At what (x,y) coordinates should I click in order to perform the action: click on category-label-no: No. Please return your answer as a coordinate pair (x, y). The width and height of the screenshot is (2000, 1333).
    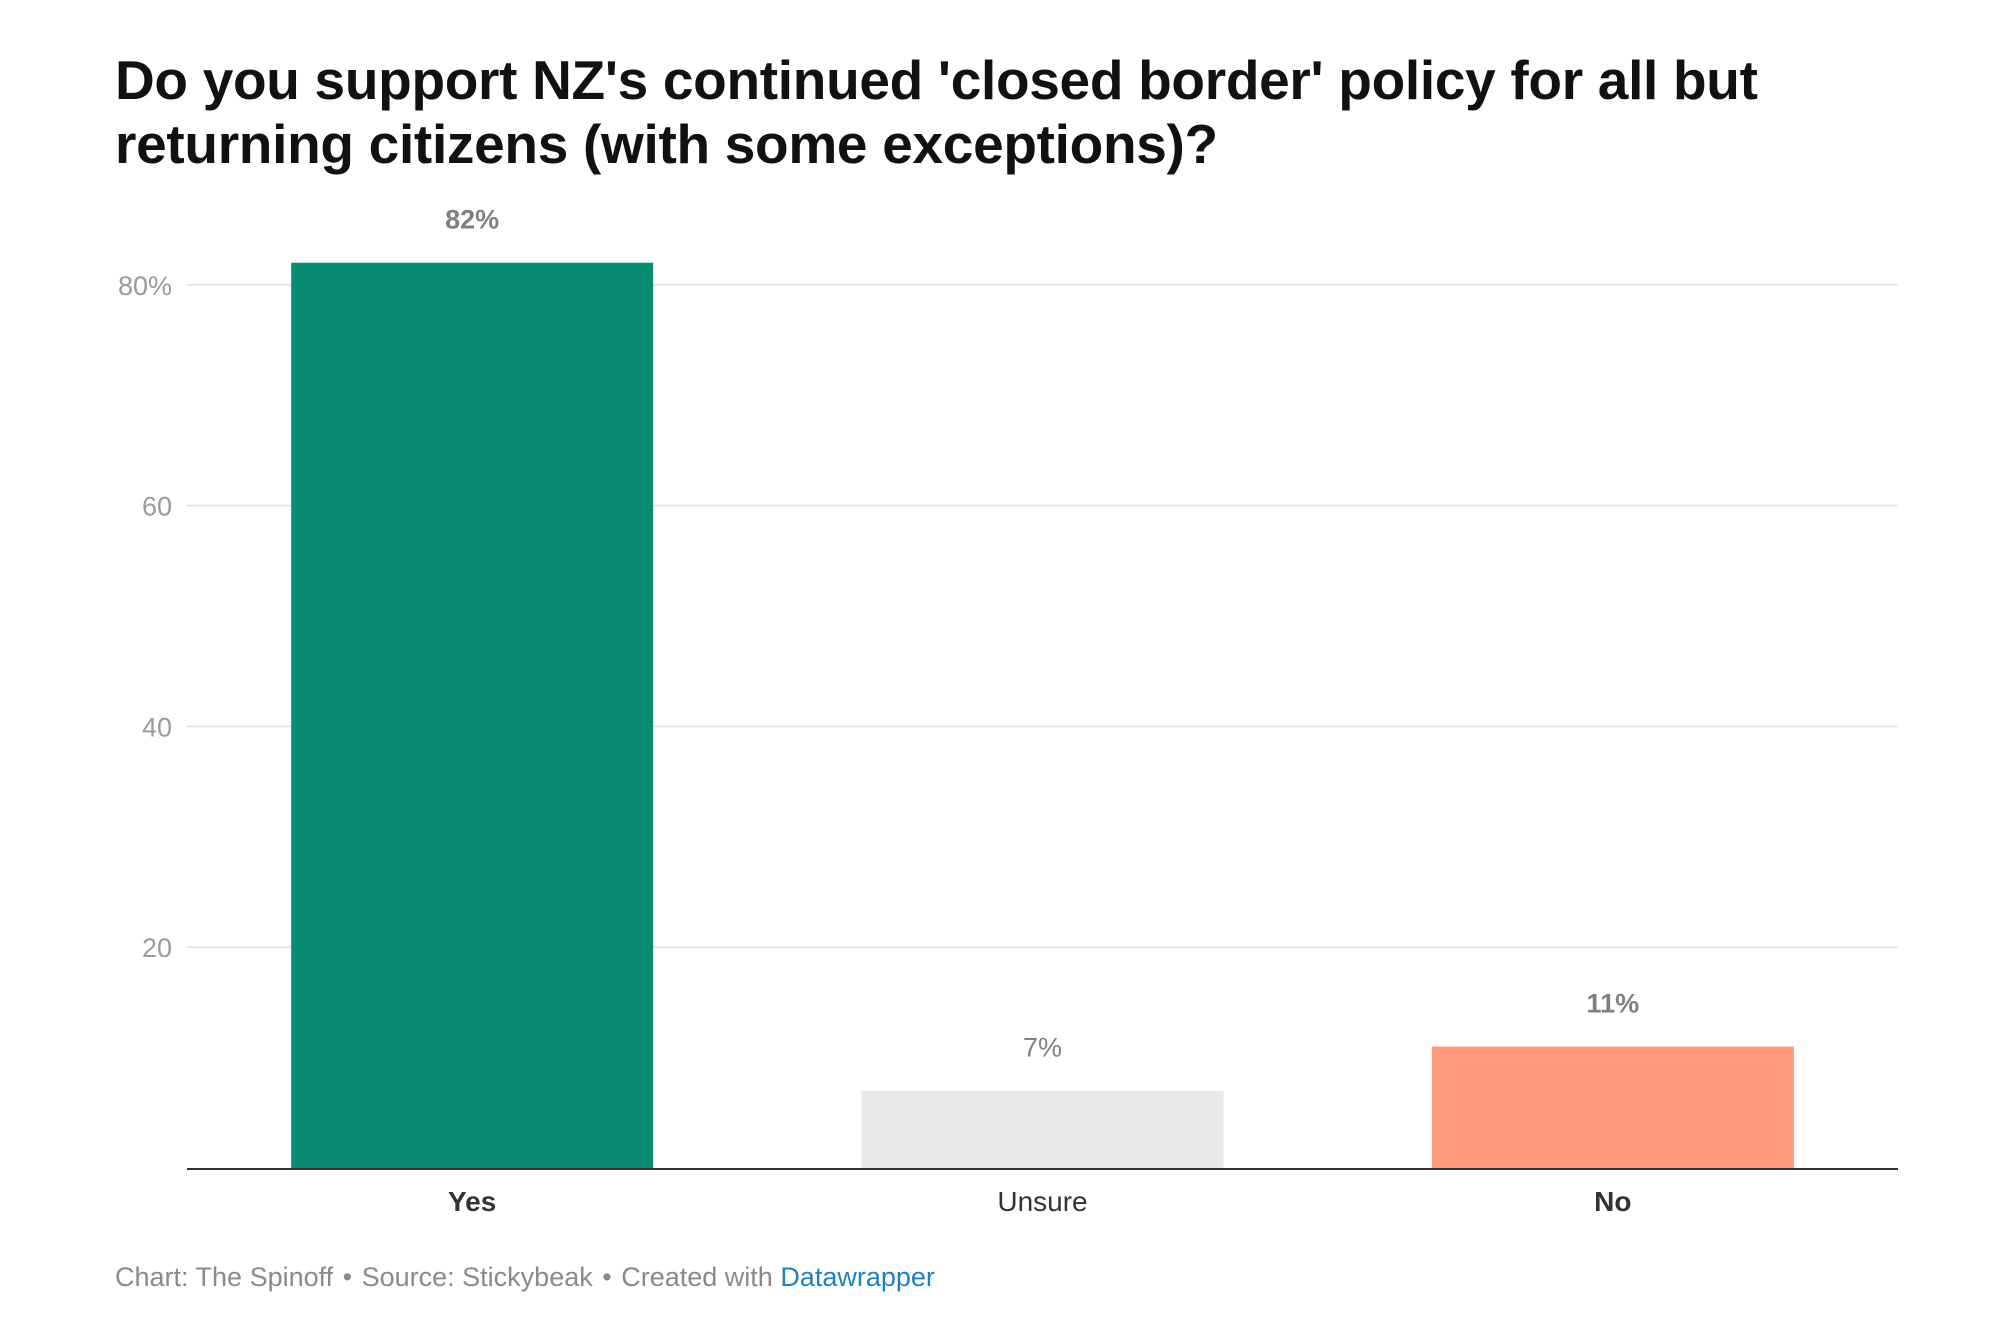
    Looking at the image, I should click on (1612, 1201).